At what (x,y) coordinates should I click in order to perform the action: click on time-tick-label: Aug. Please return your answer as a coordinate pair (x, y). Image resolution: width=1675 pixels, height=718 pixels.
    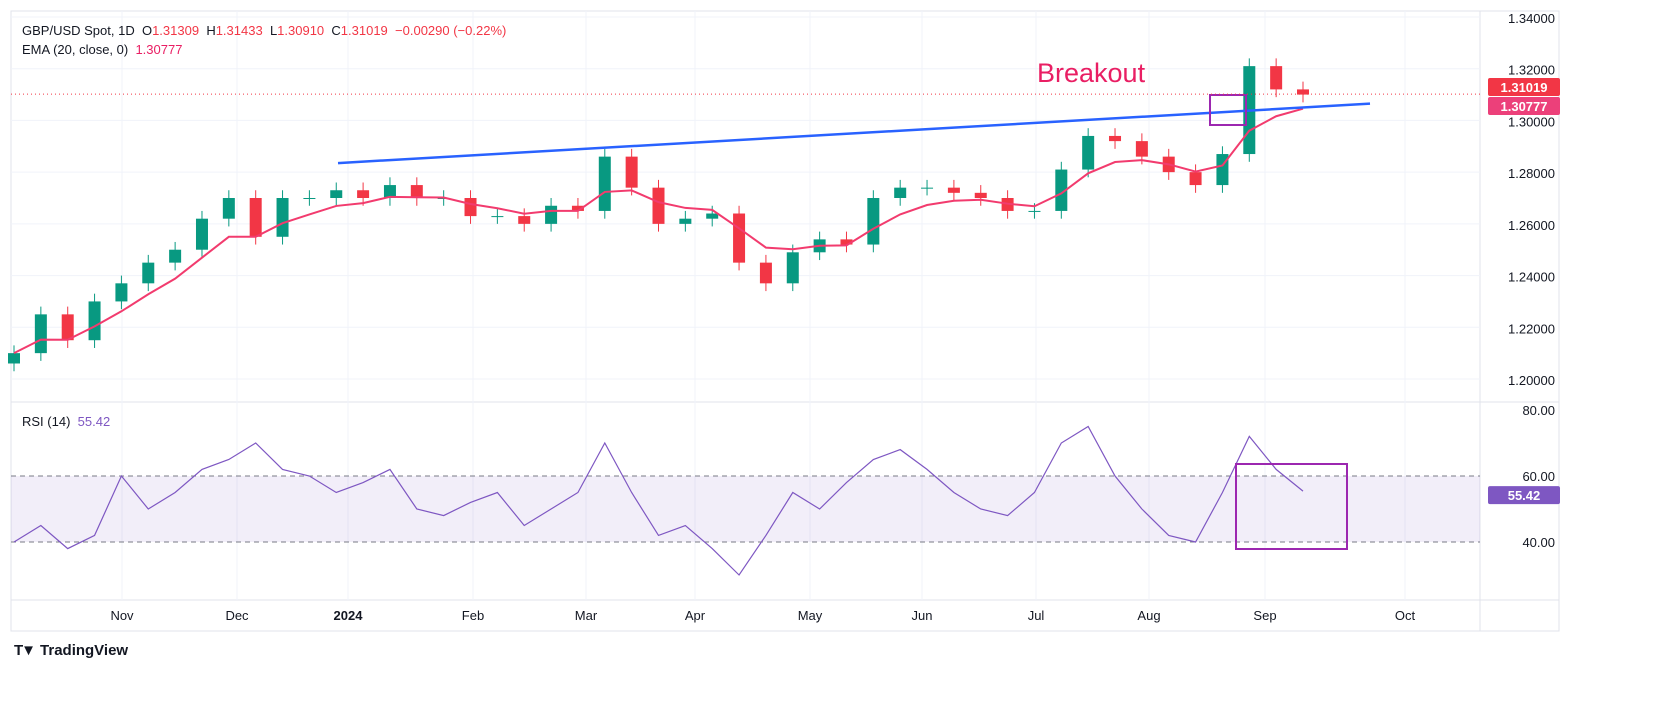
    Looking at the image, I should click on (1148, 615).